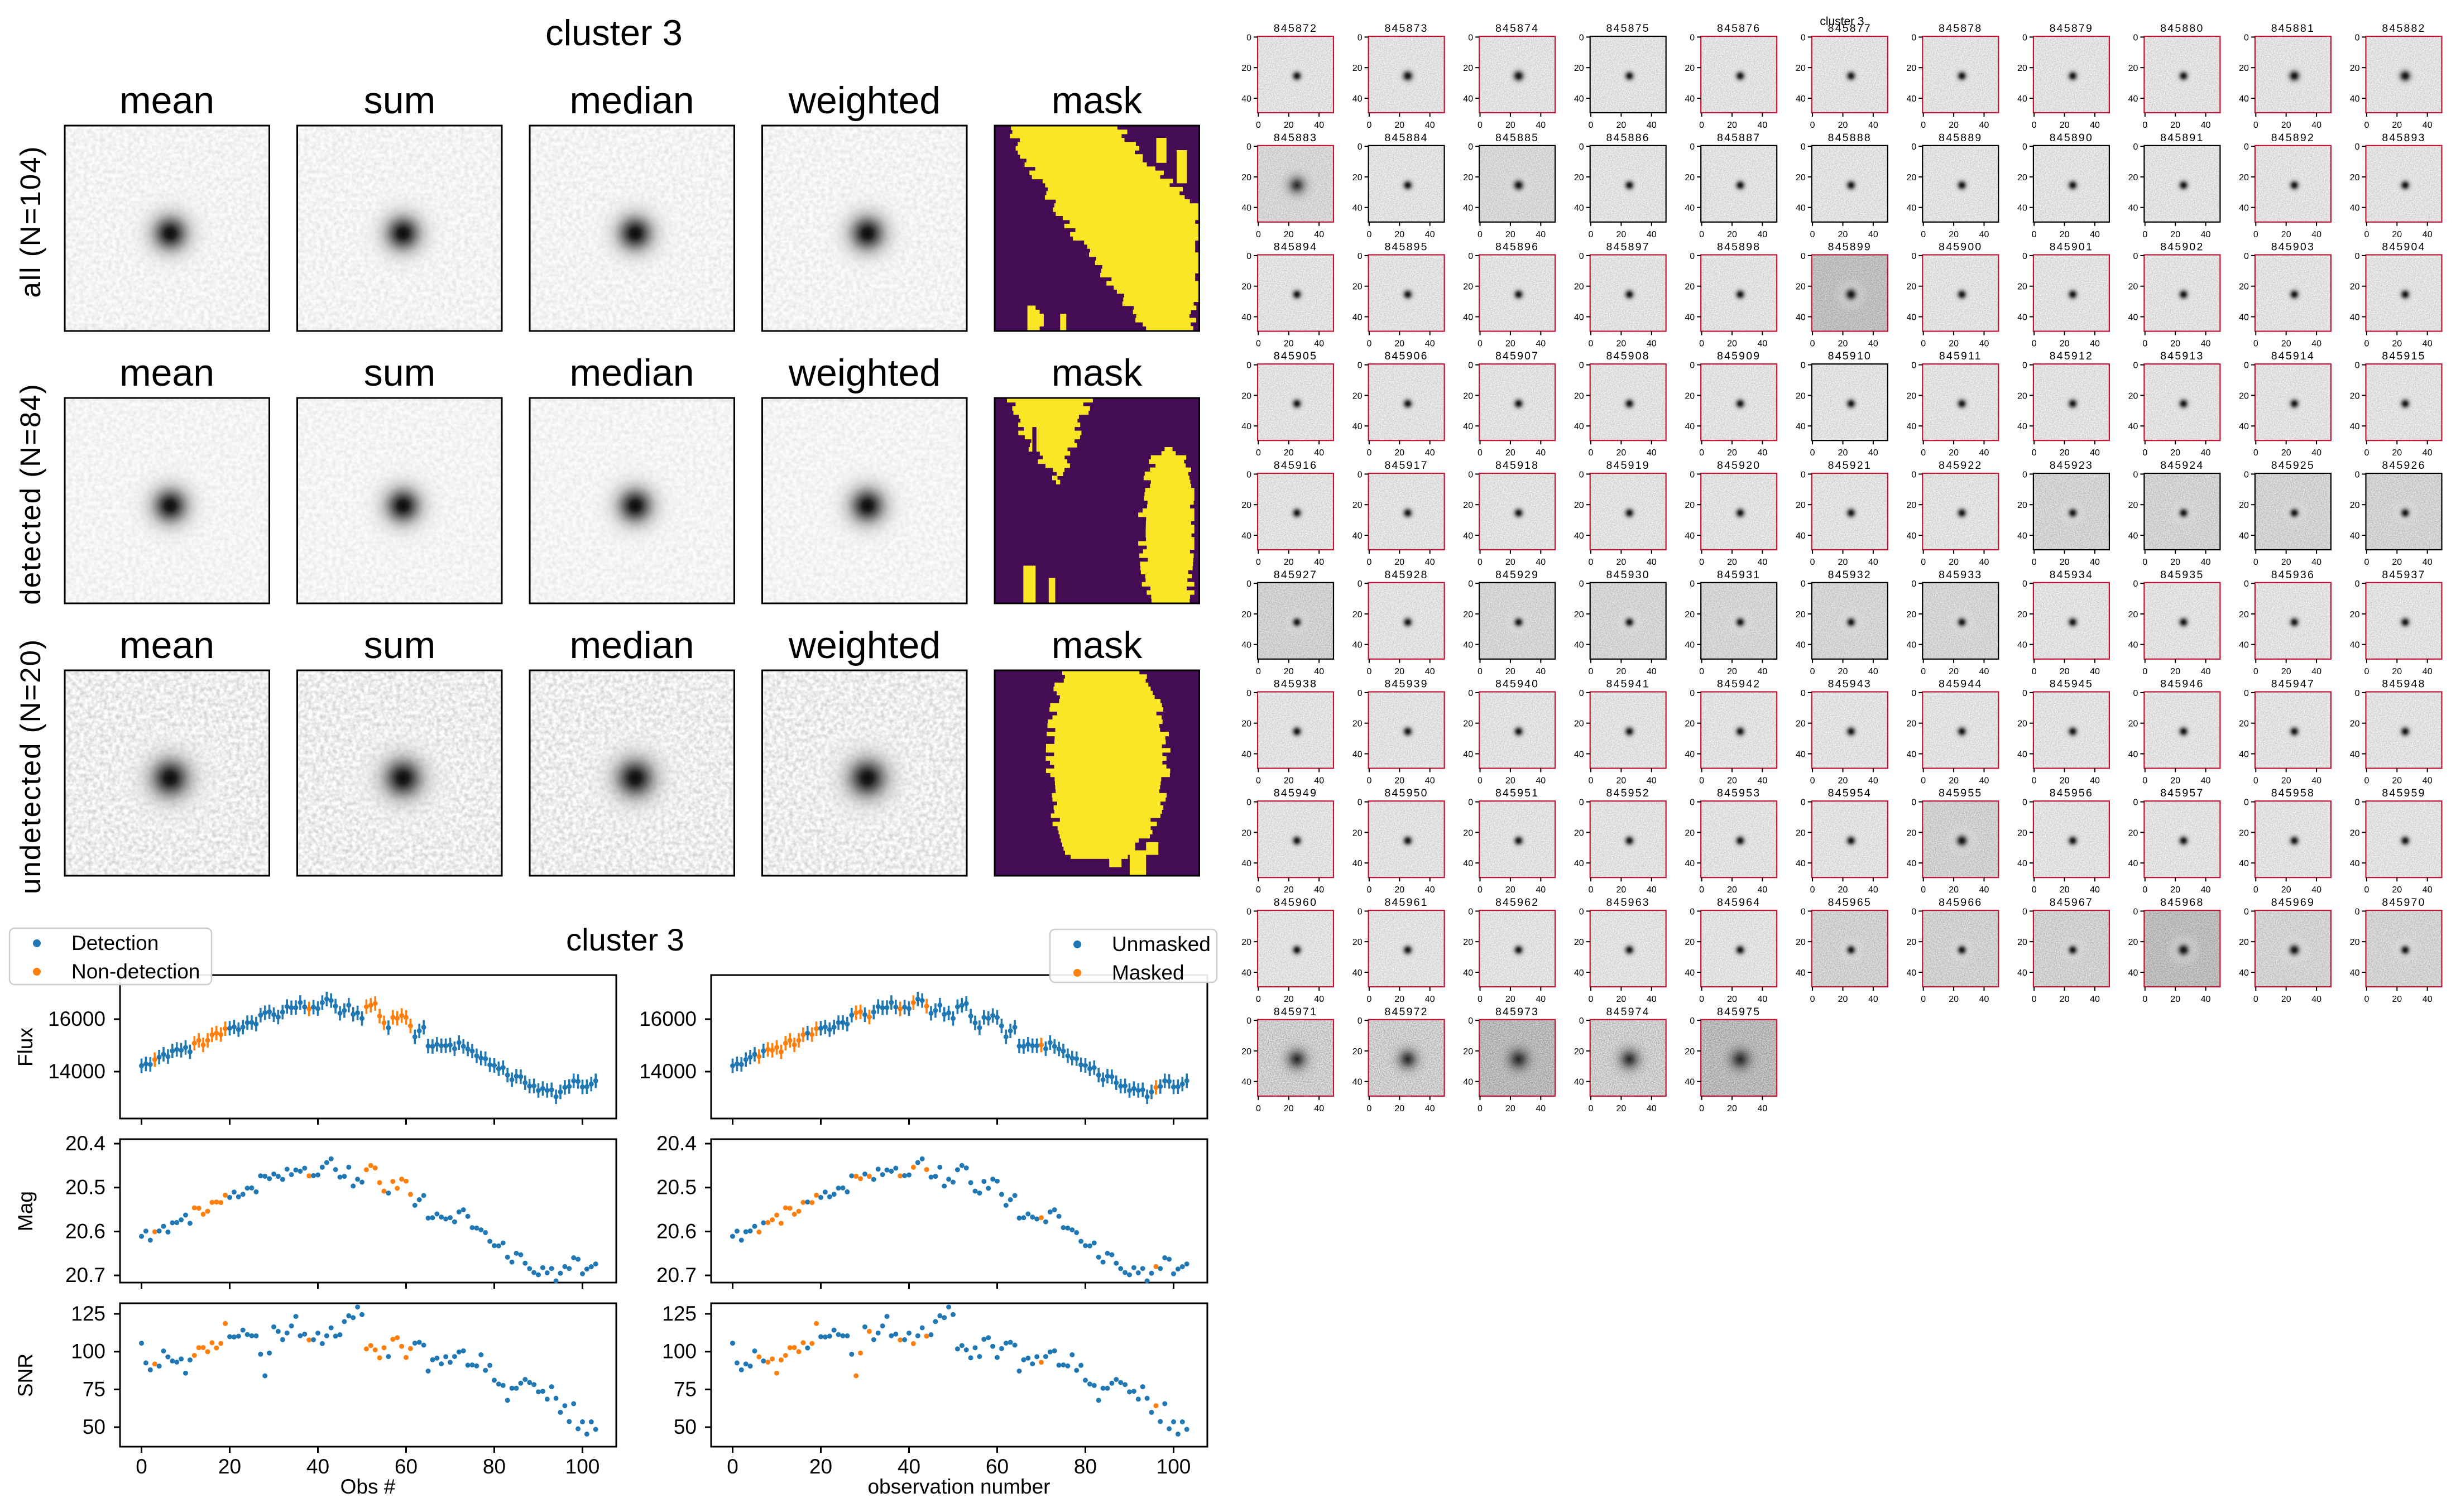 The image size is (2456, 1512). What do you see at coordinates (1850, 902) in the screenshot?
I see `svg-text: 845965` at bounding box center [1850, 902].